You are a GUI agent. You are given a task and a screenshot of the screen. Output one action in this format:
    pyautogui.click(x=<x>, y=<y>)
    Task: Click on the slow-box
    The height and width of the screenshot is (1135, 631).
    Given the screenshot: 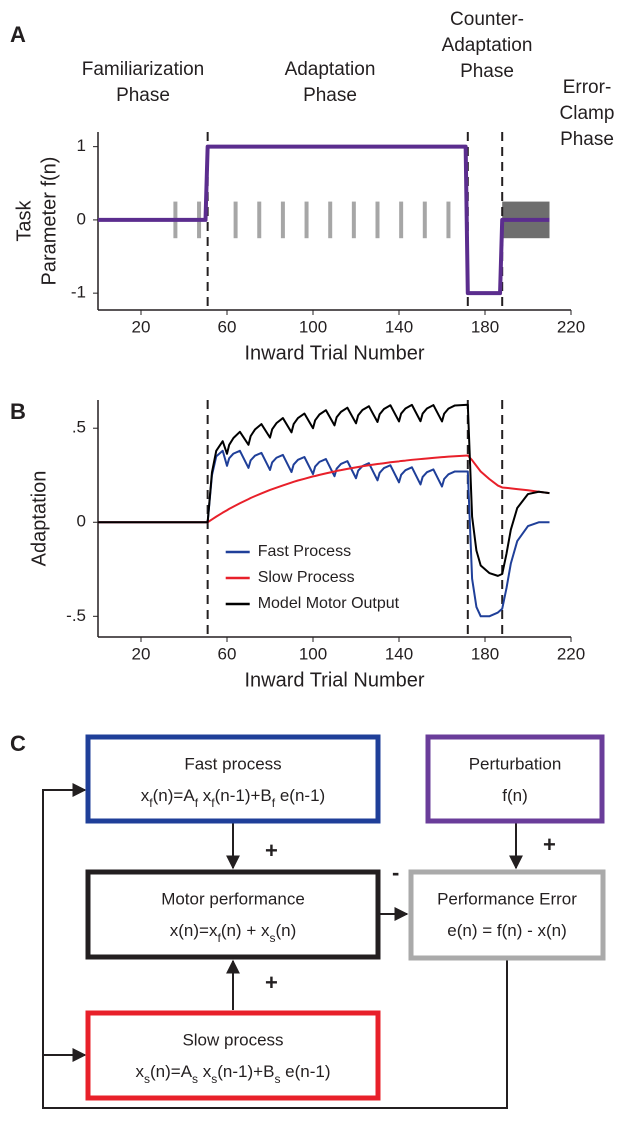 What is the action you would take?
    pyautogui.click(x=233, y=1055)
    